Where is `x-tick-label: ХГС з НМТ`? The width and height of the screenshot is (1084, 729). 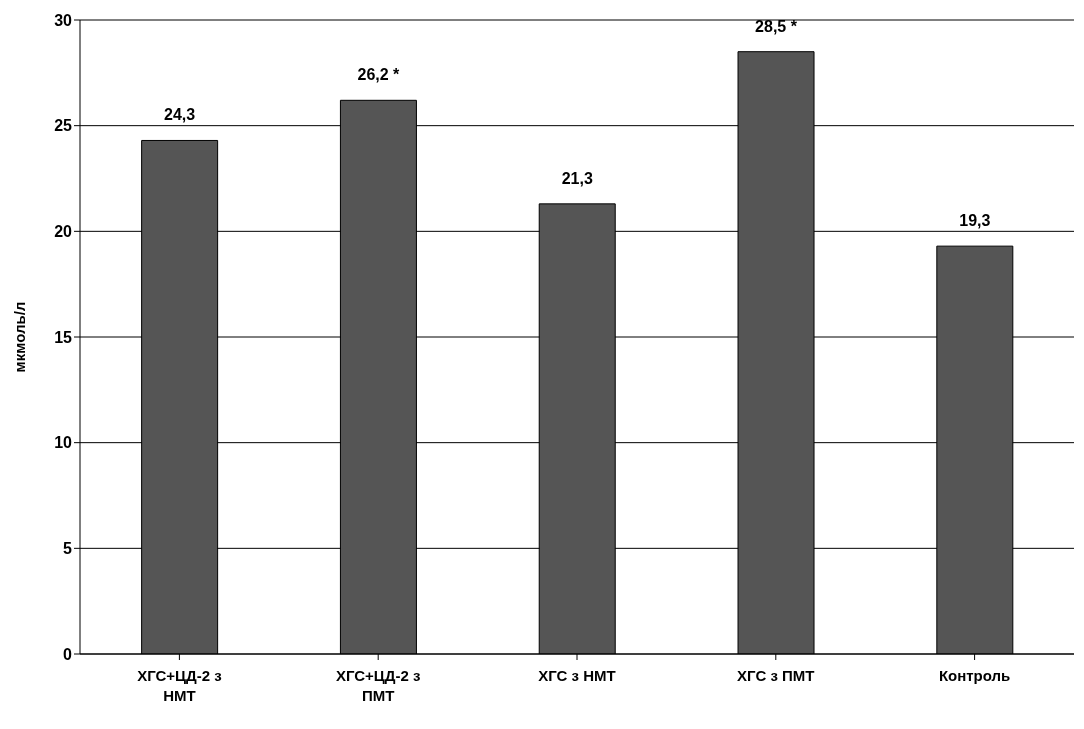 x-tick-label: ХГС з НМТ is located at coordinates (577, 675).